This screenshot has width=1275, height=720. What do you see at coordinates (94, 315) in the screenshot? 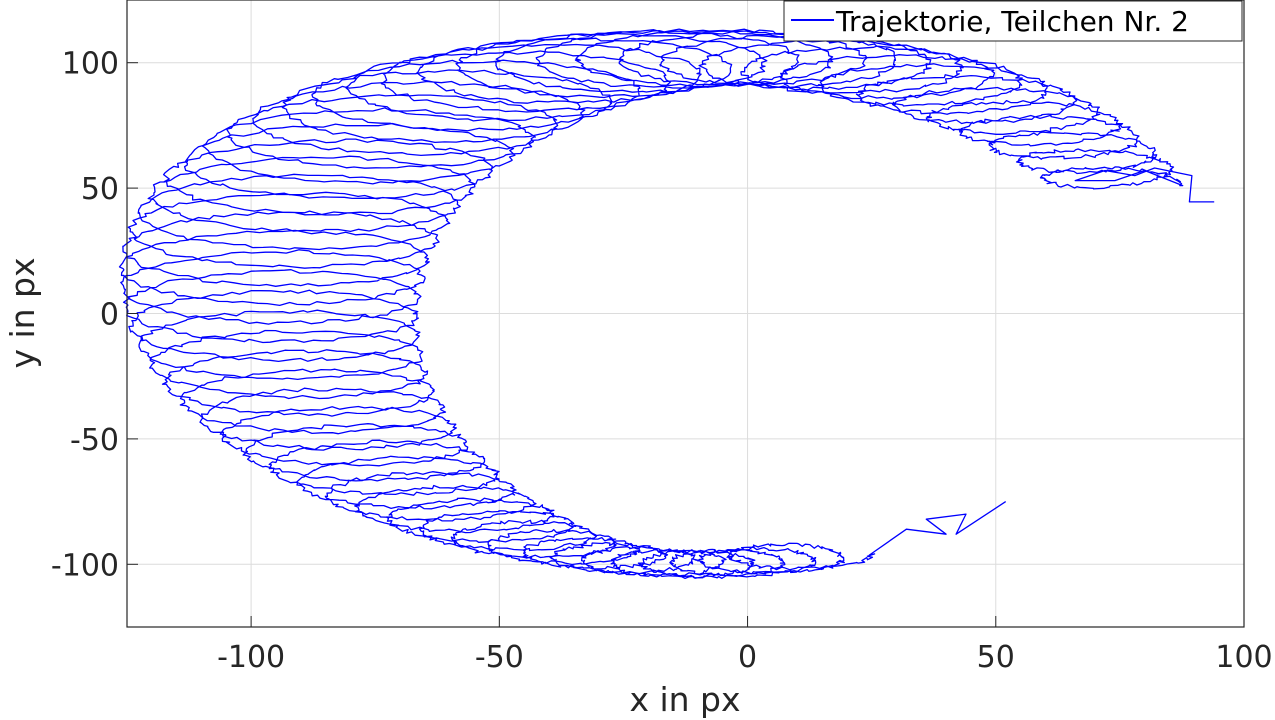
I see `y-axis-ticks: -100 -50 0 50 100` at bounding box center [94, 315].